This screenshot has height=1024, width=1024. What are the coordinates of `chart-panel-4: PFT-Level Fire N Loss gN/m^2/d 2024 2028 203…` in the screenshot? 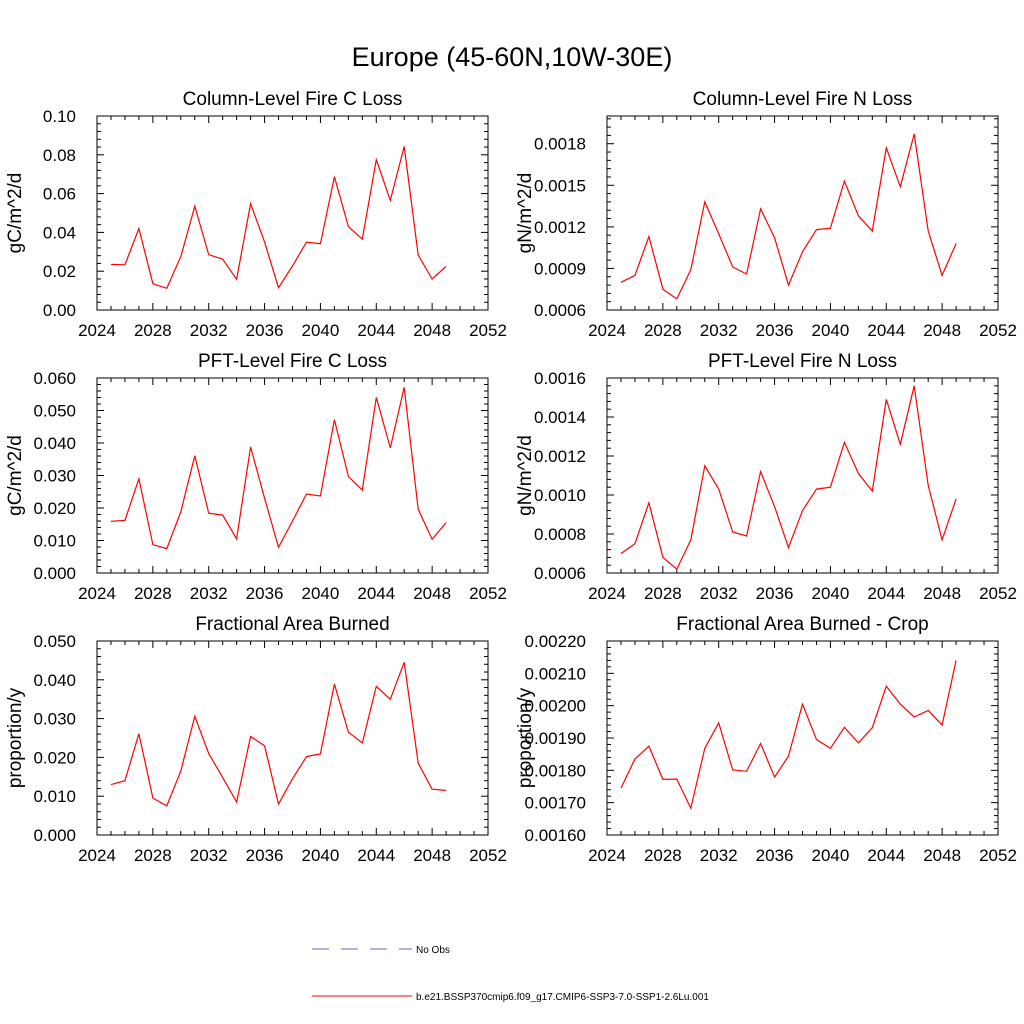 It's located at (766, 477).